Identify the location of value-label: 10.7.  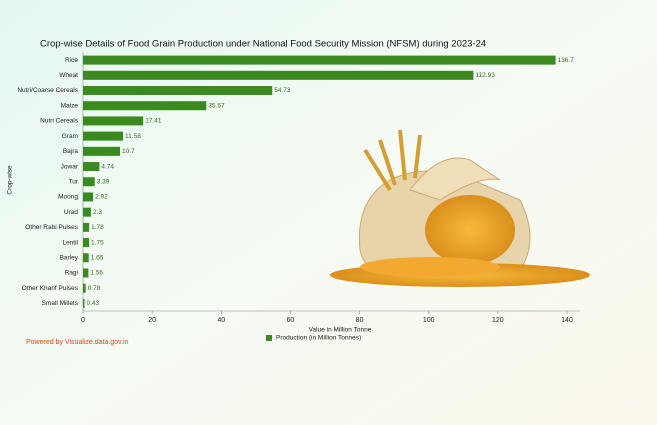
(128, 151).